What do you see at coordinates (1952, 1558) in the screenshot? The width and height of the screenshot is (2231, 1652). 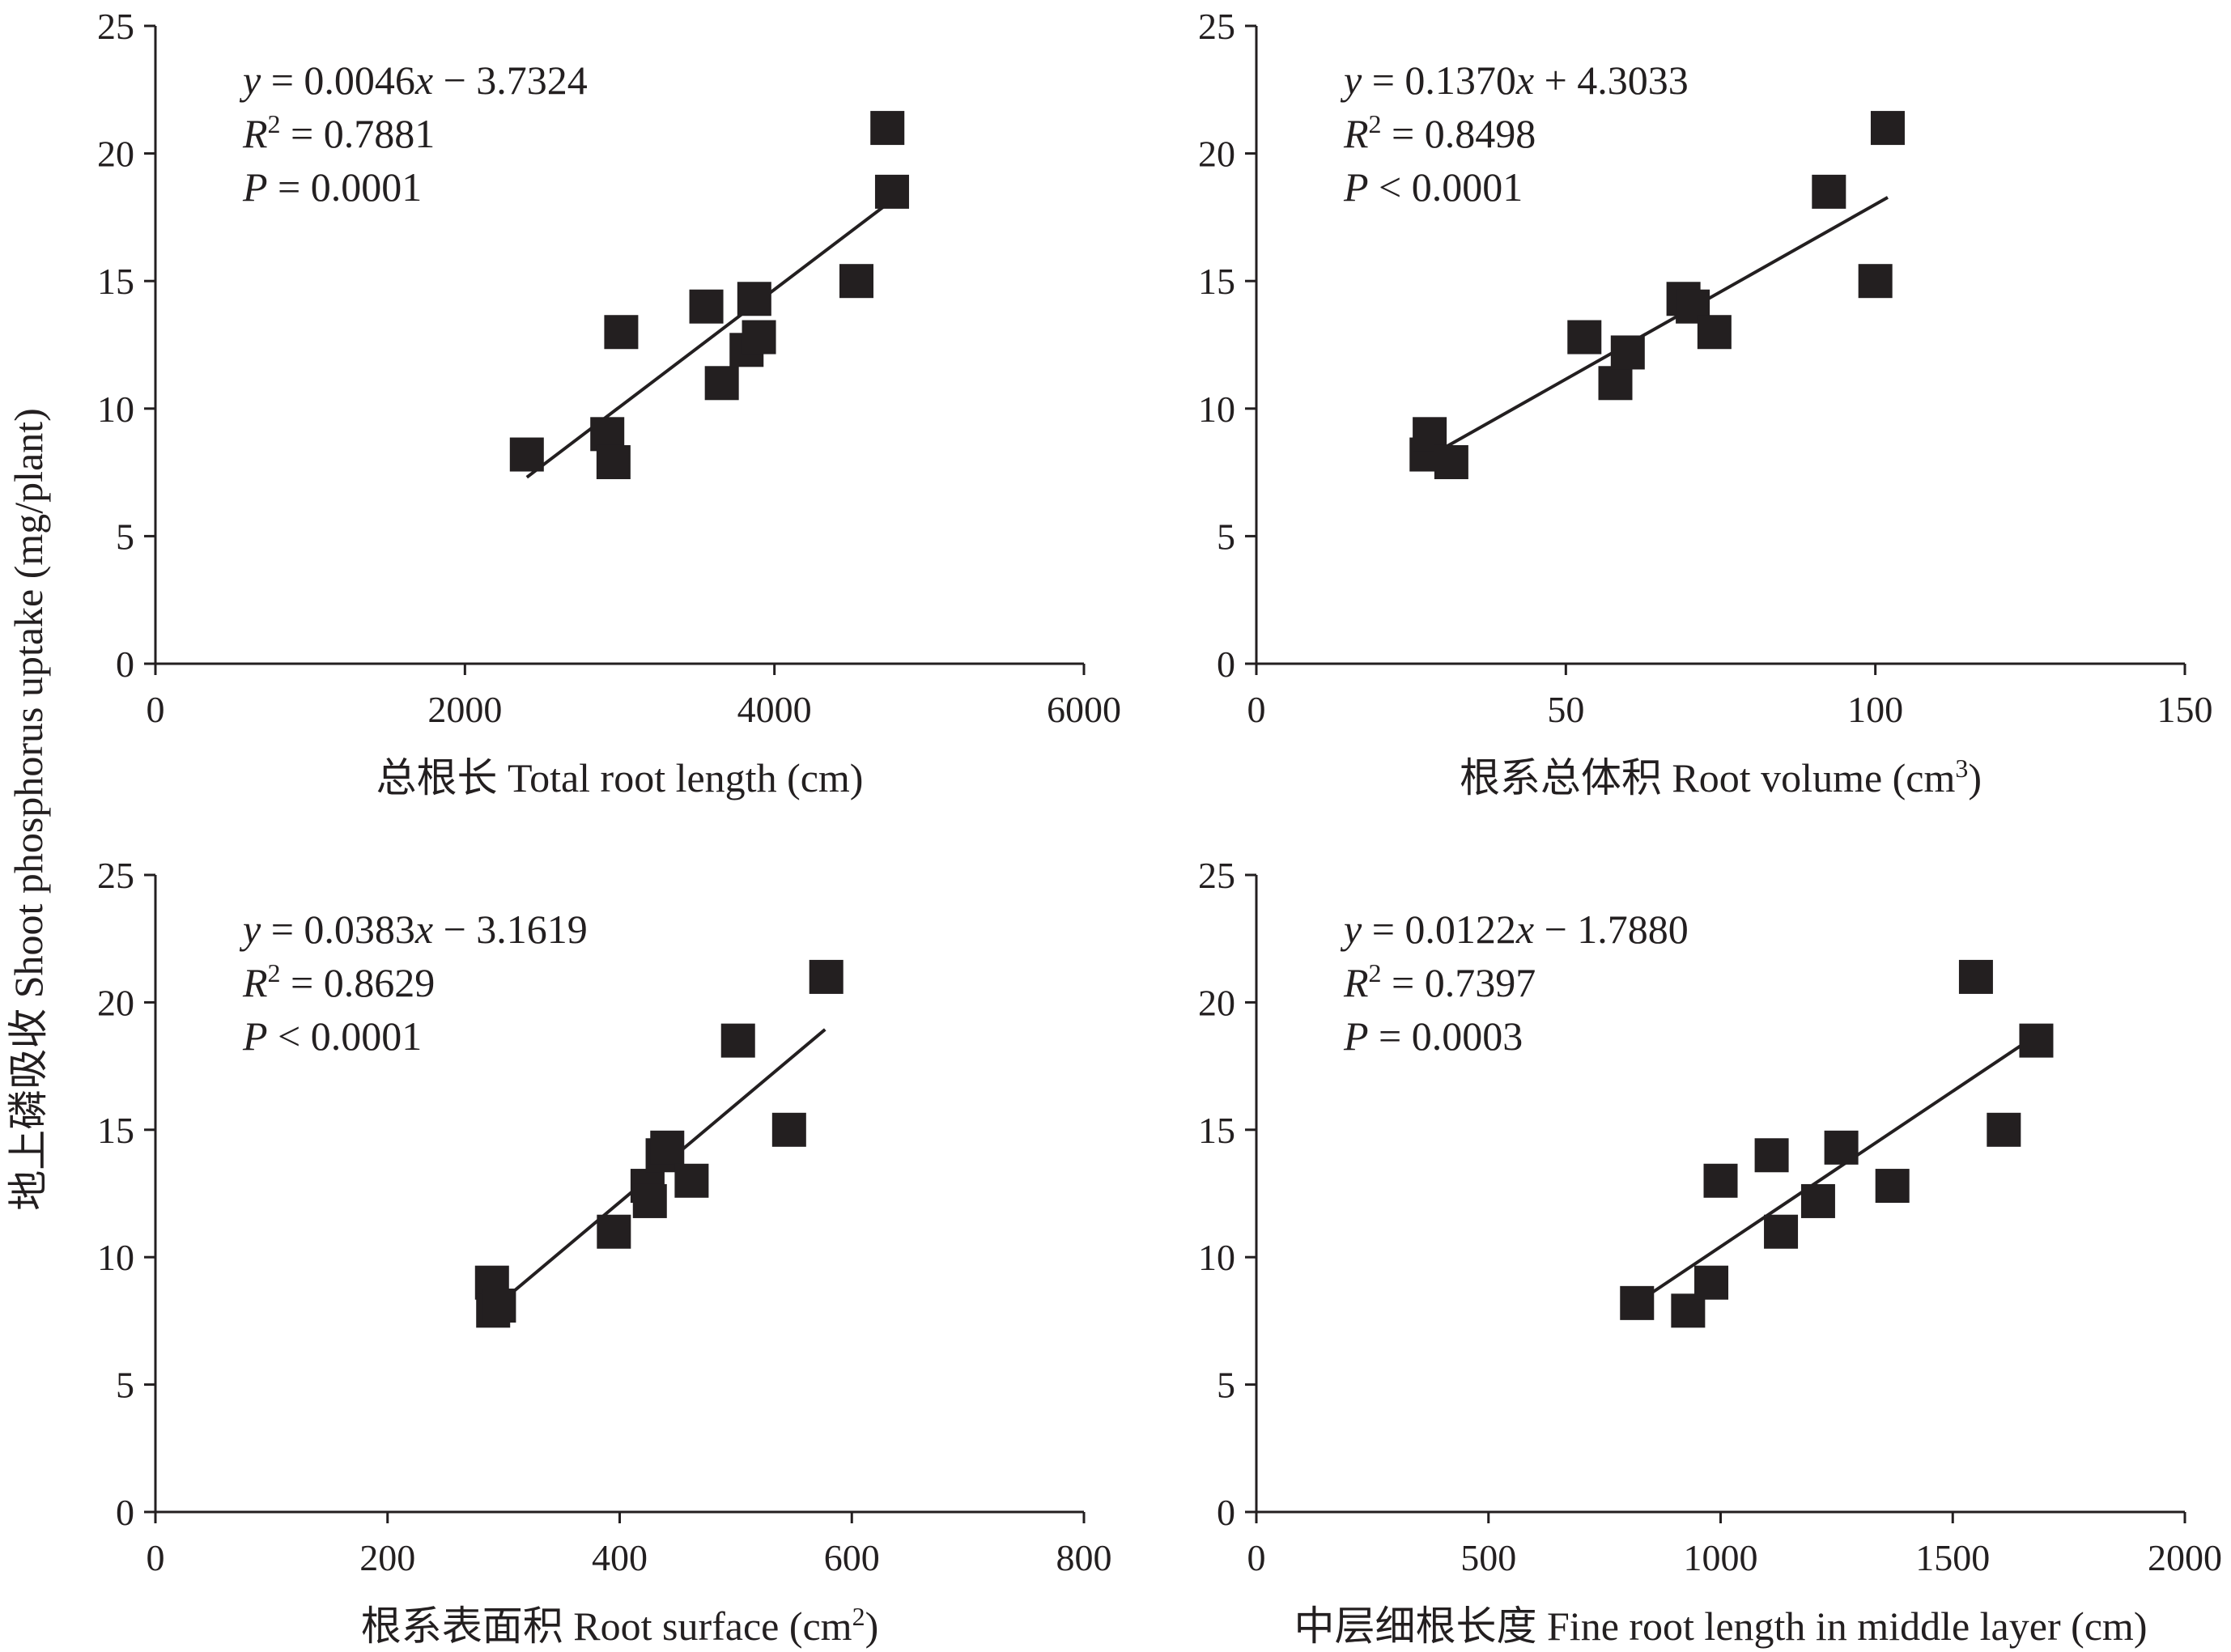 I see `x-tick-label: 1500` at bounding box center [1952, 1558].